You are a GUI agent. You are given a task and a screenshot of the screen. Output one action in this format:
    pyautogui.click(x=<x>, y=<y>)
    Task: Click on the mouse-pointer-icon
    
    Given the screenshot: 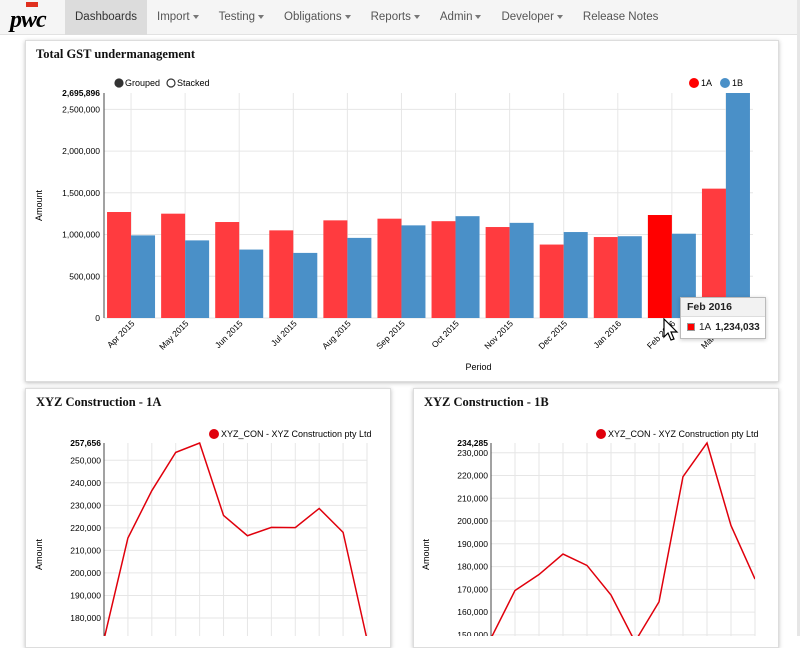 What is the action you would take?
    pyautogui.click(x=671, y=329)
    